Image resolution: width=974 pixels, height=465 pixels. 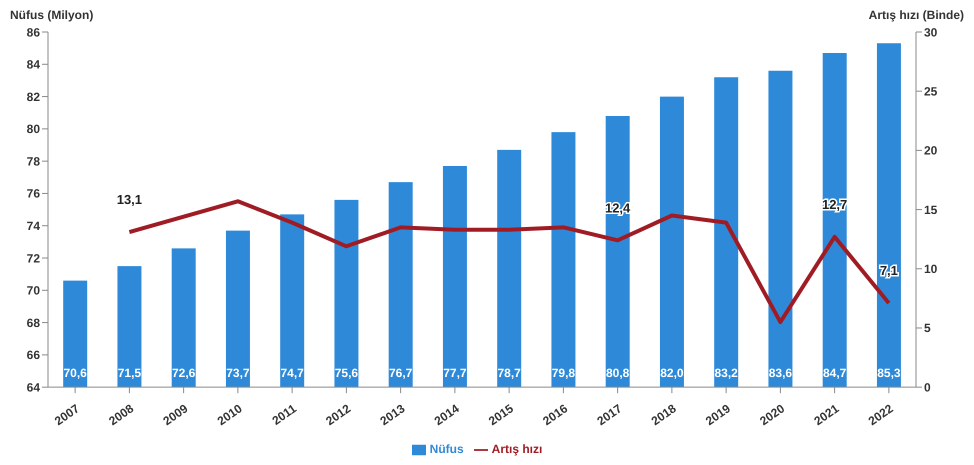 I want to click on data-label: 77,7, so click(x=455, y=373).